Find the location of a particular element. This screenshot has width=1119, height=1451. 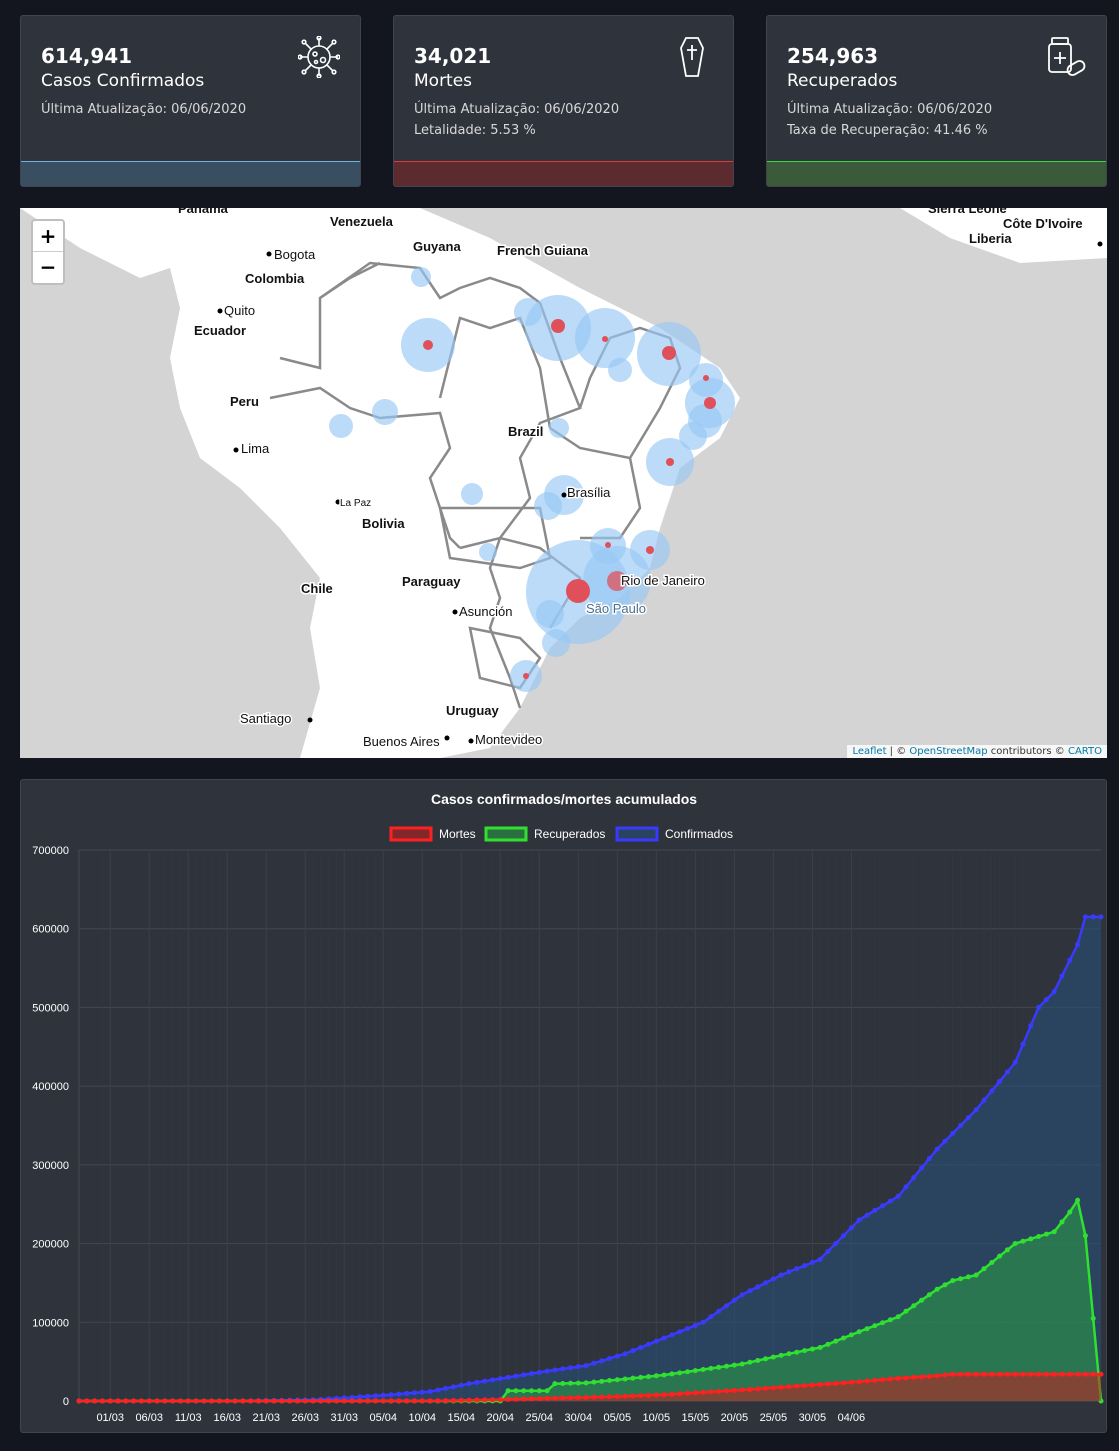

legend-swatch-confirmados is located at coordinates (637, 834).